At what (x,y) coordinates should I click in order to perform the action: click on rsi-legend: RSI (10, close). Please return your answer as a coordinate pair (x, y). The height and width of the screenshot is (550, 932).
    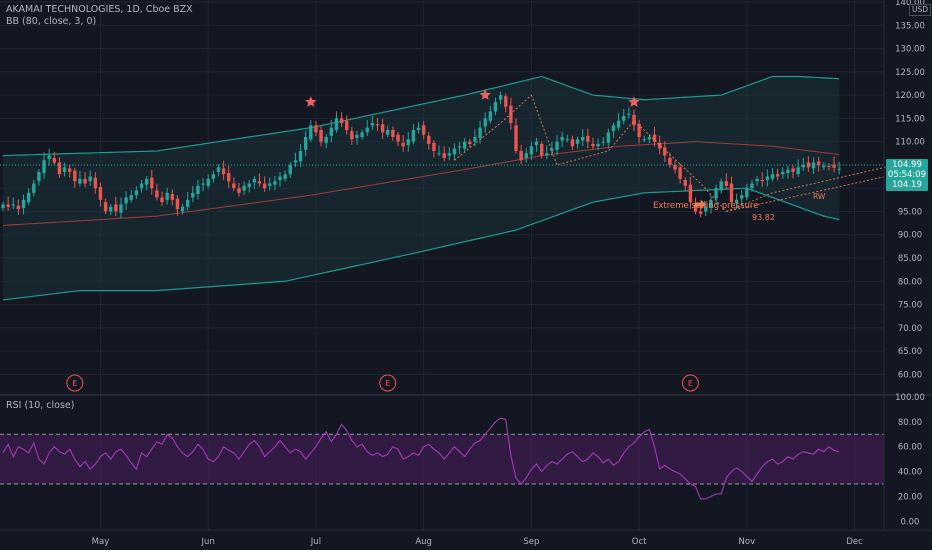
    Looking at the image, I should click on (40, 405).